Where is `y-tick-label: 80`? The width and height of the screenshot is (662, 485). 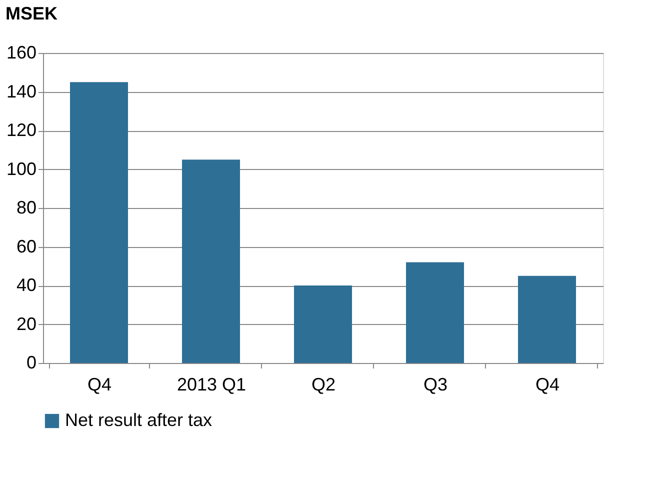
y-tick-label: 80 is located at coordinates (26, 208).